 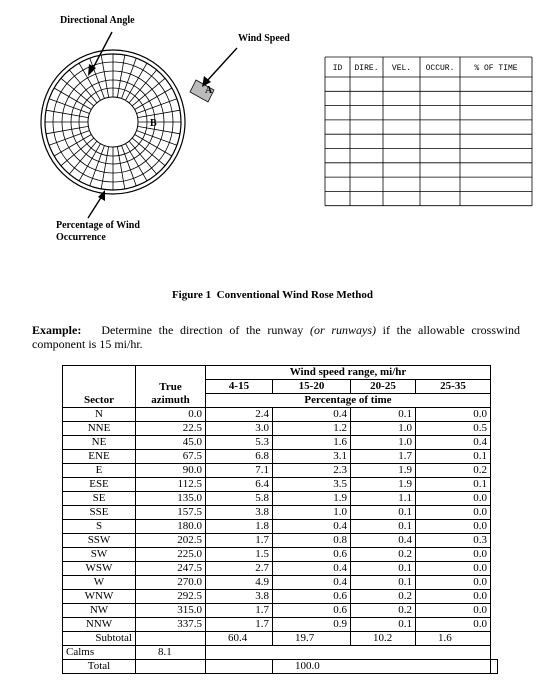 What do you see at coordinates (338, 68) in the screenshot?
I see `form-header: ID` at bounding box center [338, 68].